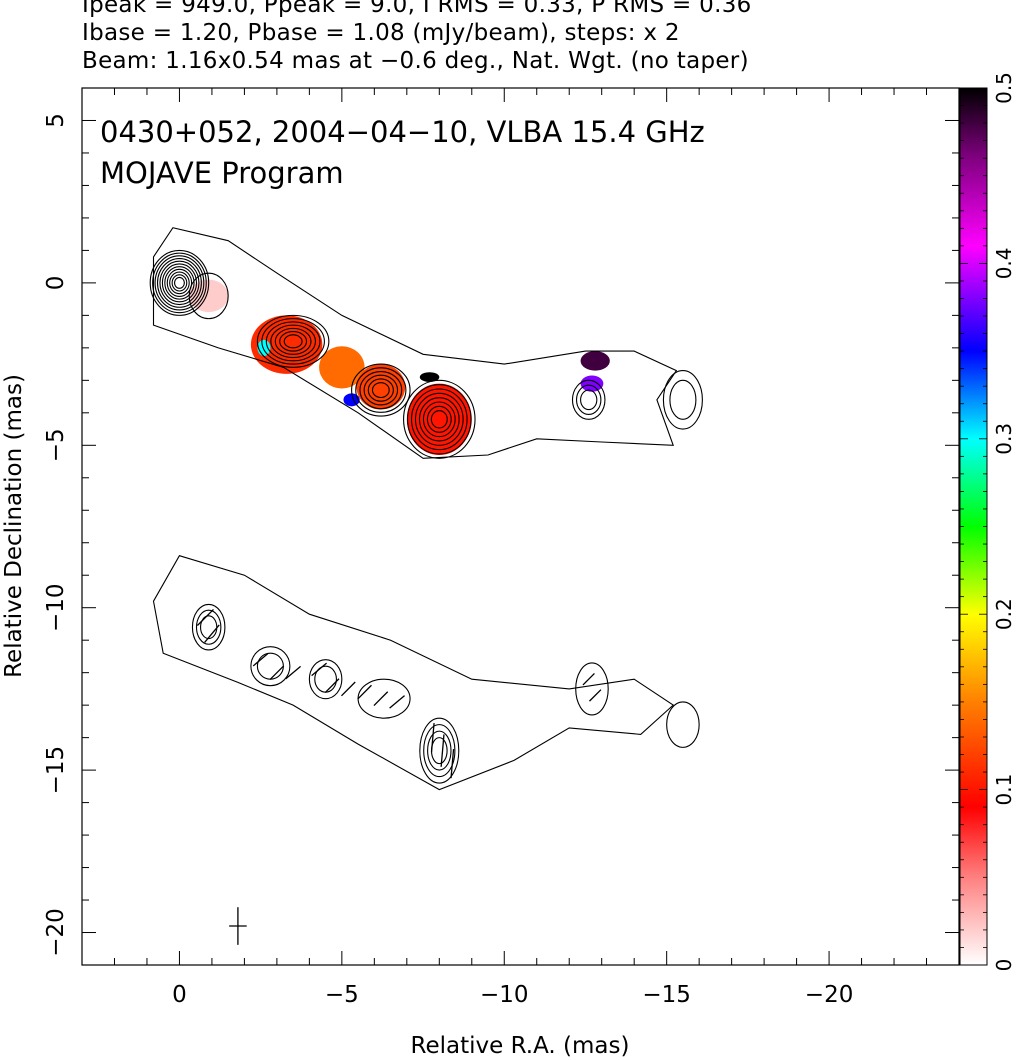 This screenshot has width=1021, height=1060. Describe the element at coordinates (14, 526) in the screenshot. I see `y-axis-label: Relative Declination (mas)` at that location.